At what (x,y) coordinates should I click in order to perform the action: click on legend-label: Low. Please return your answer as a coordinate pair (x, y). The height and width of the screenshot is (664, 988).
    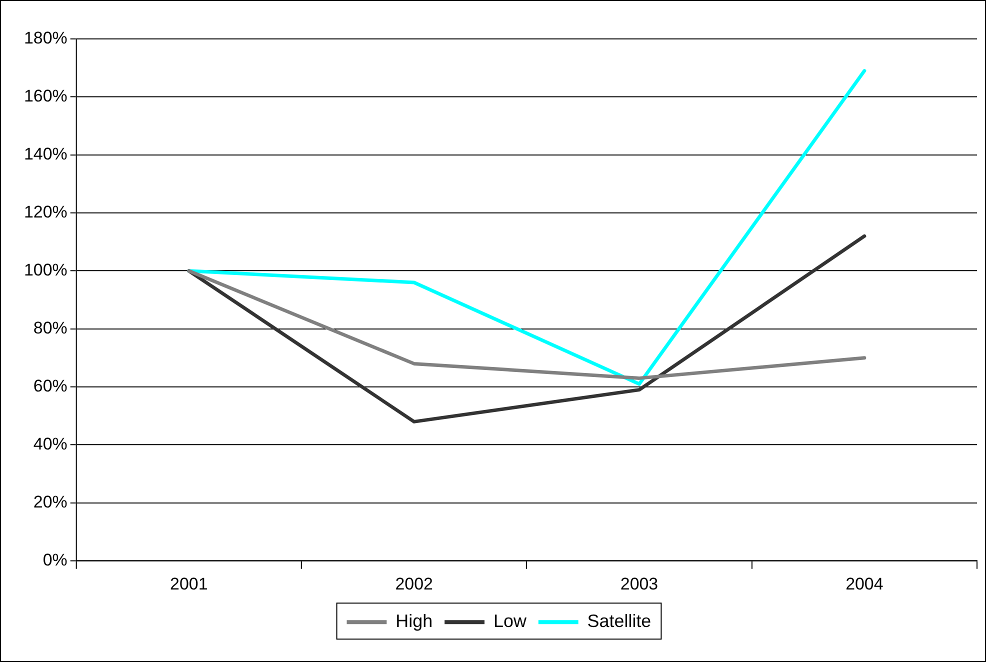
    Looking at the image, I should click on (509, 621).